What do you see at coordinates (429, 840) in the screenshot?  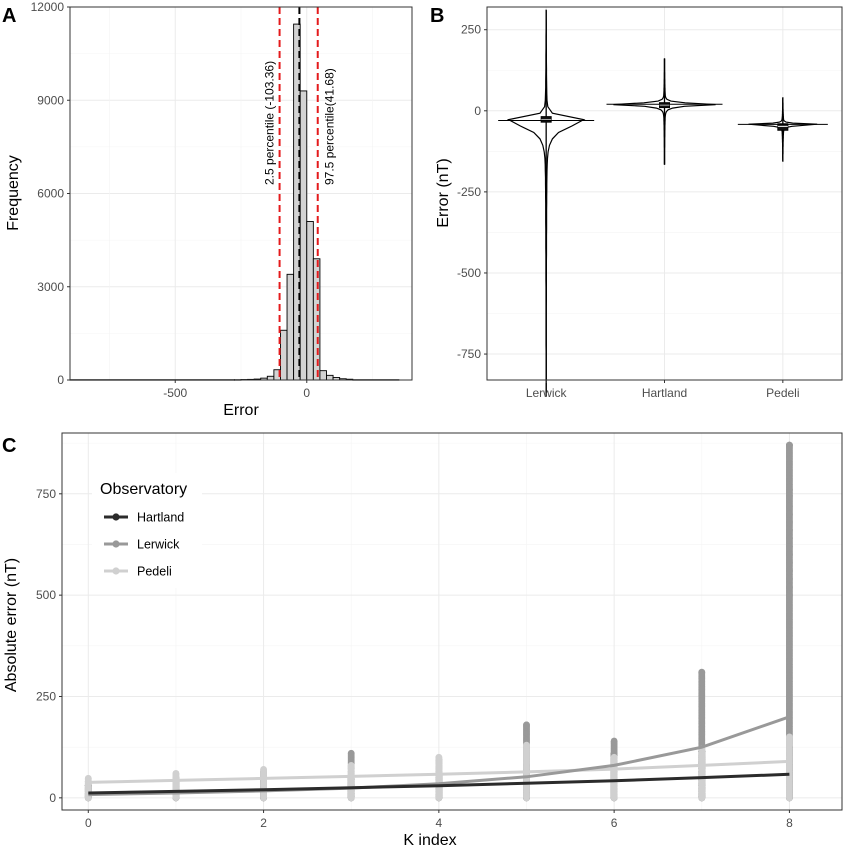 I see `scatter-x-axis-title: K index` at bounding box center [429, 840].